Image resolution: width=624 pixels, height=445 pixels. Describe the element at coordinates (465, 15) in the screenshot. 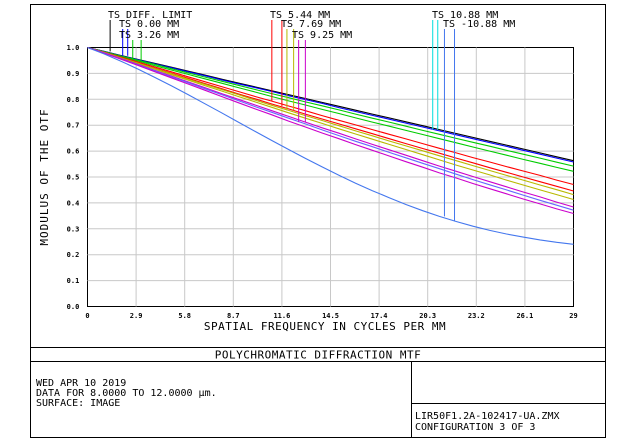

I see `legend-label: TS 10.88 MM` at that location.